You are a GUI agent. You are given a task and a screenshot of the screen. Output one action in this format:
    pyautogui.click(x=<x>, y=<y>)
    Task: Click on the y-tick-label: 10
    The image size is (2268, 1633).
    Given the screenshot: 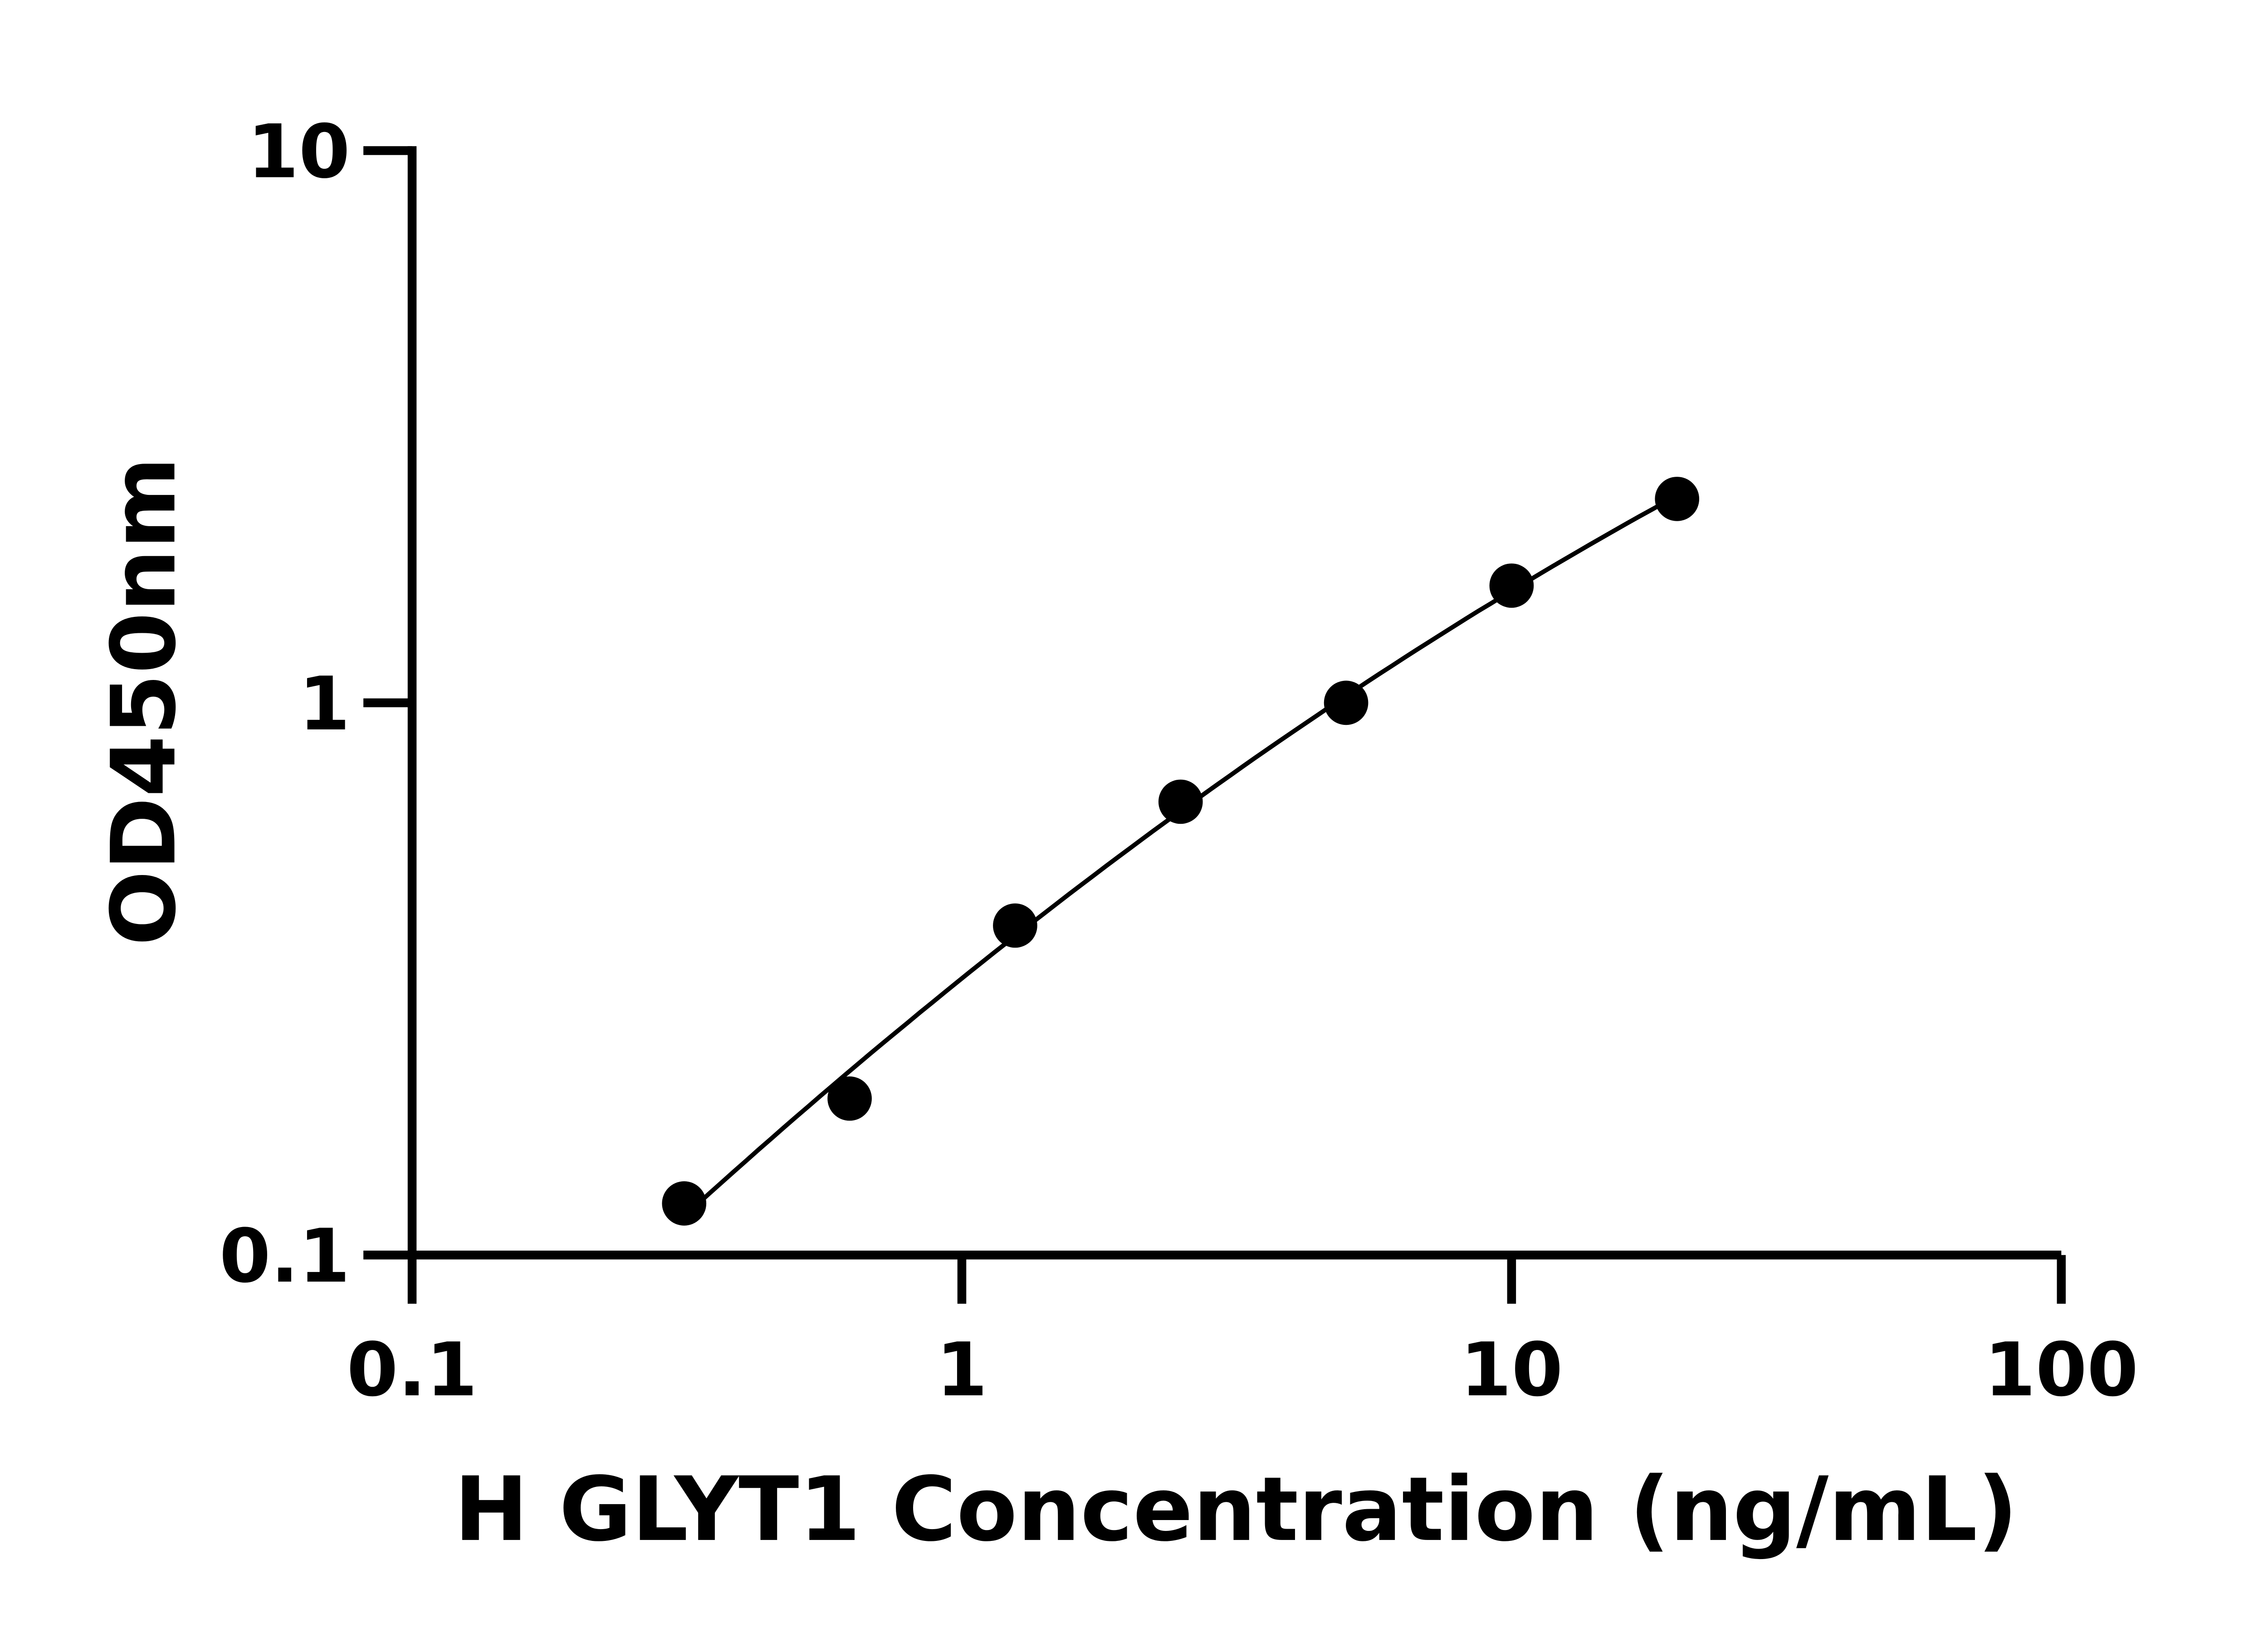 What is the action you would take?
    pyautogui.click(x=298, y=152)
    